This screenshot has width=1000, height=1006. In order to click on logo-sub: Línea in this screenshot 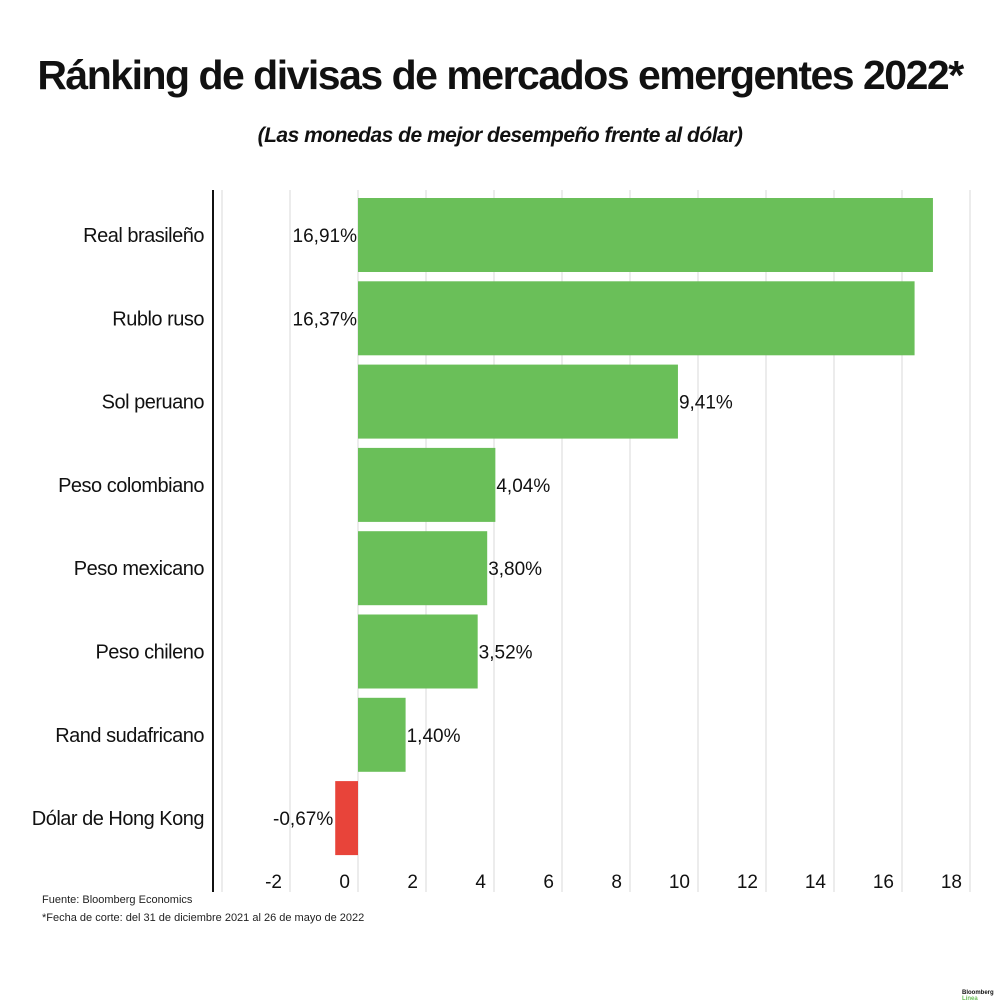, I will do `click(970, 999)`.